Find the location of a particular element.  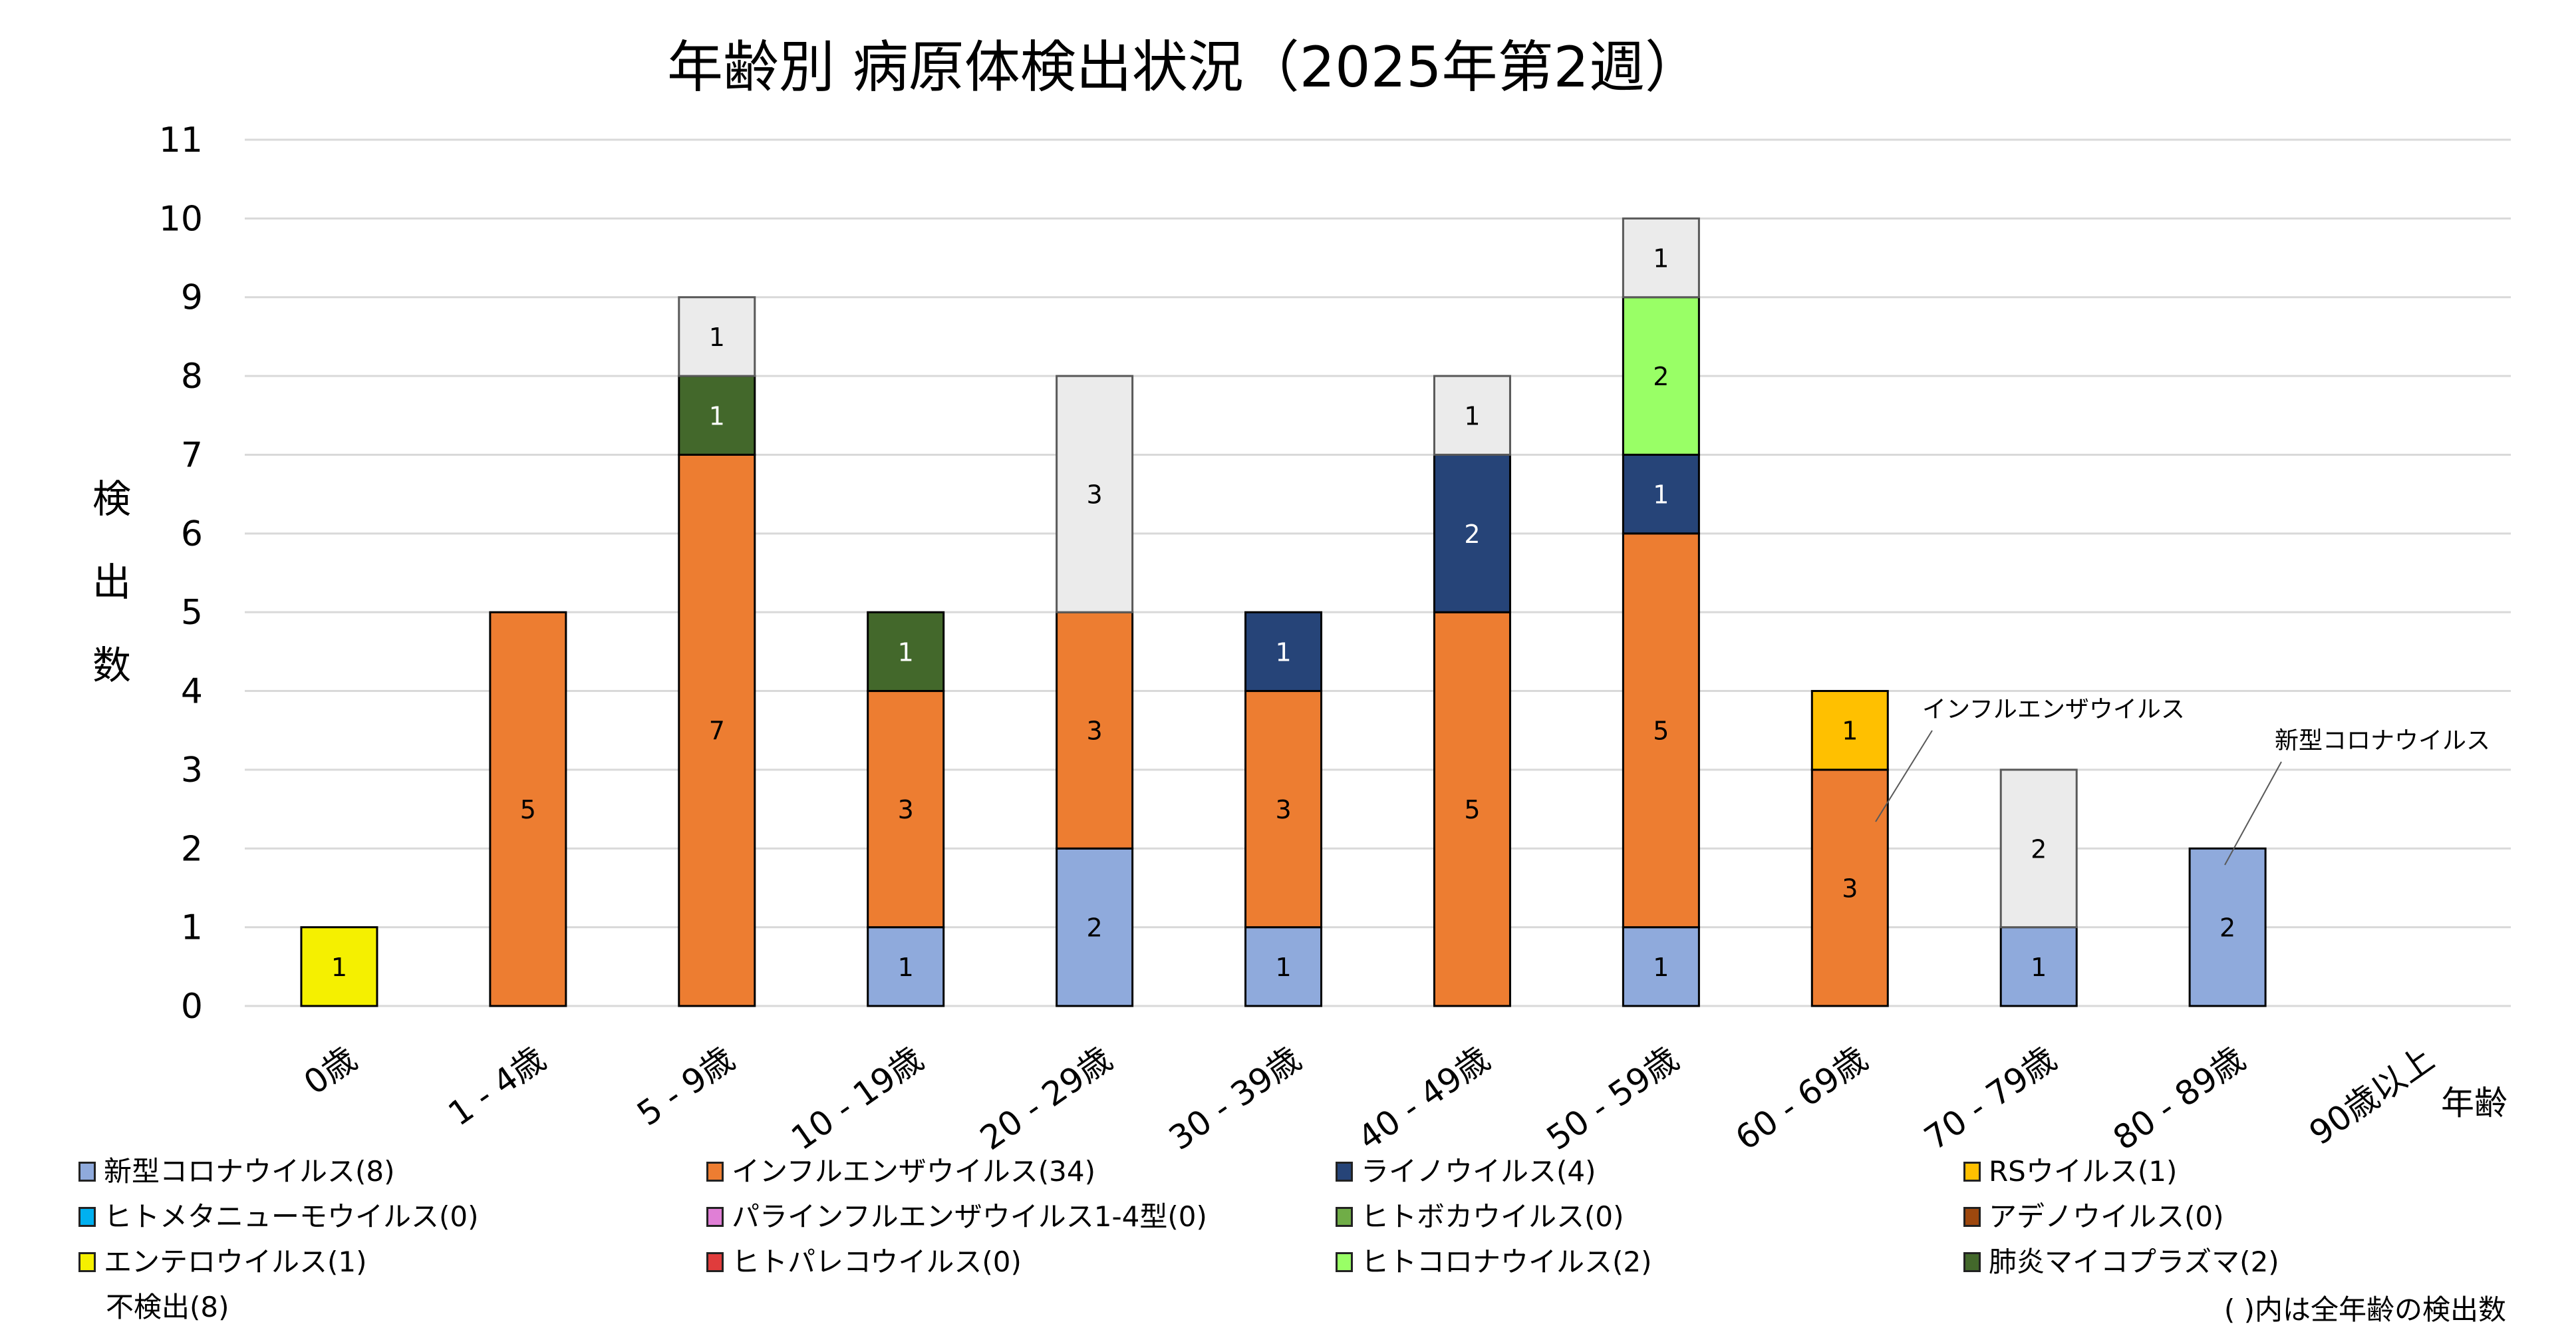

x-tick-label: 5 - 9歳 is located at coordinates (686, 1086).